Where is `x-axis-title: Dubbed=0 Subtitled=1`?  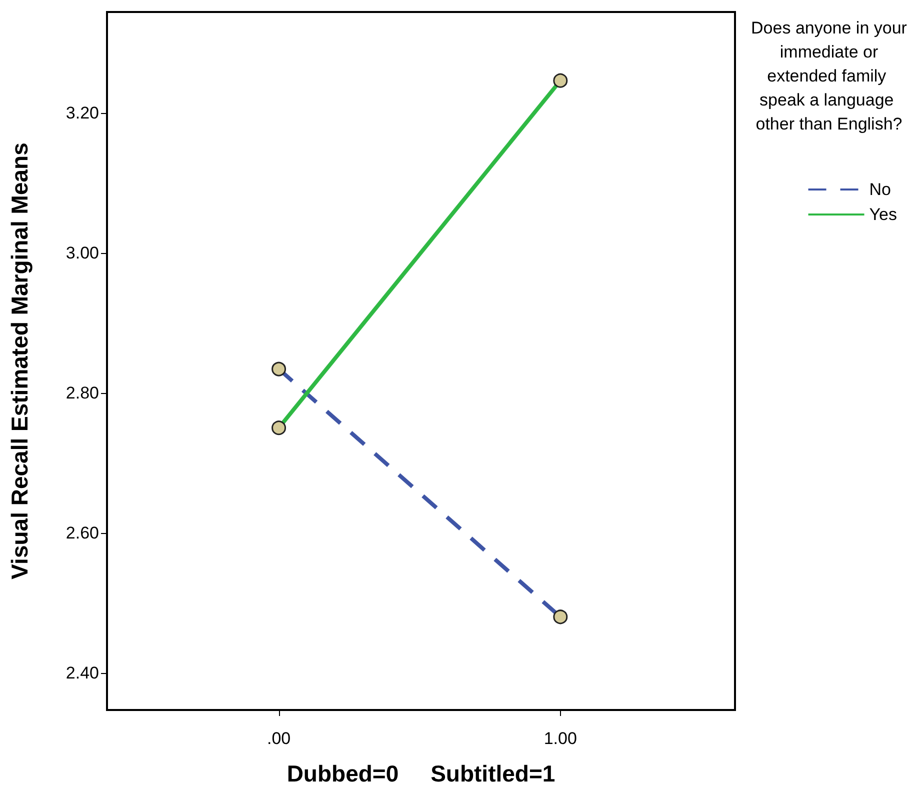 x-axis-title: Dubbed=0 Subtitled=1 is located at coordinates (421, 773).